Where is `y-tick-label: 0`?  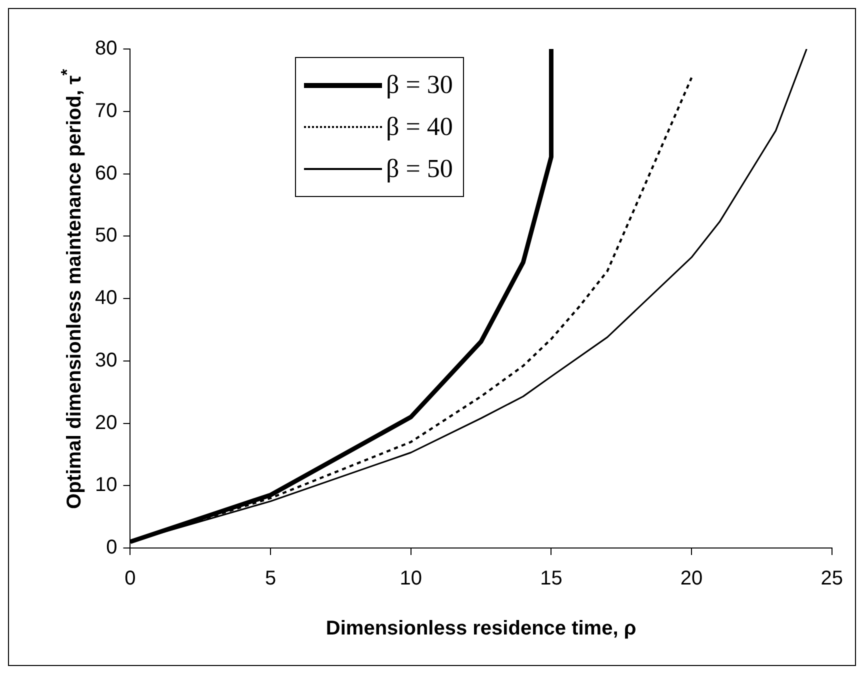 y-tick-label: 0 is located at coordinates (112, 547).